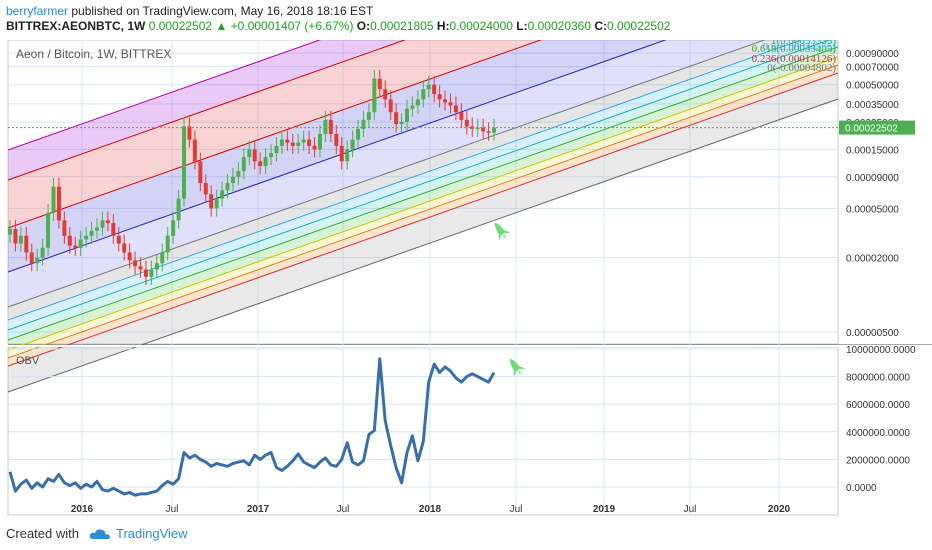  I want to click on x-tick-label: 2019, so click(604, 509).